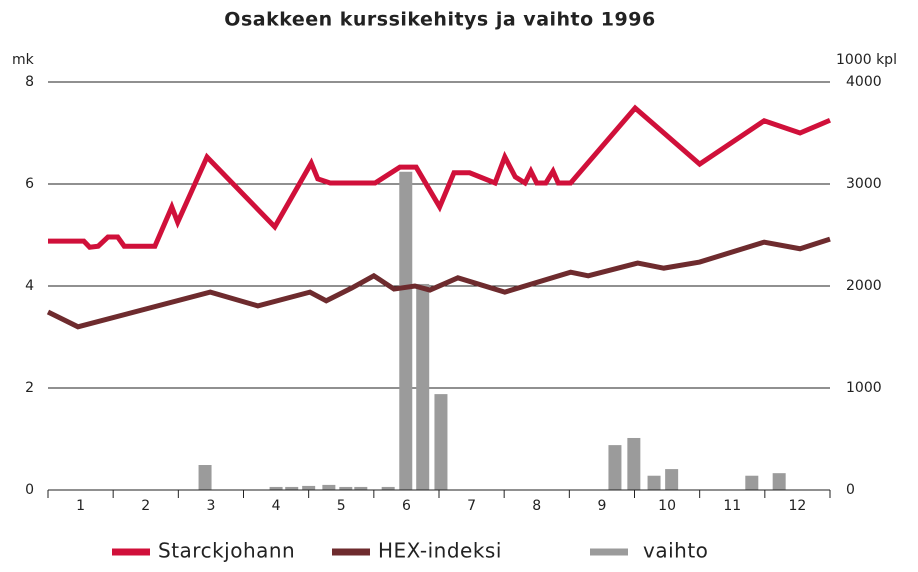 The height and width of the screenshot is (572, 918). Describe the element at coordinates (471, 506) in the screenshot. I see `x-tick-label: 7` at that location.